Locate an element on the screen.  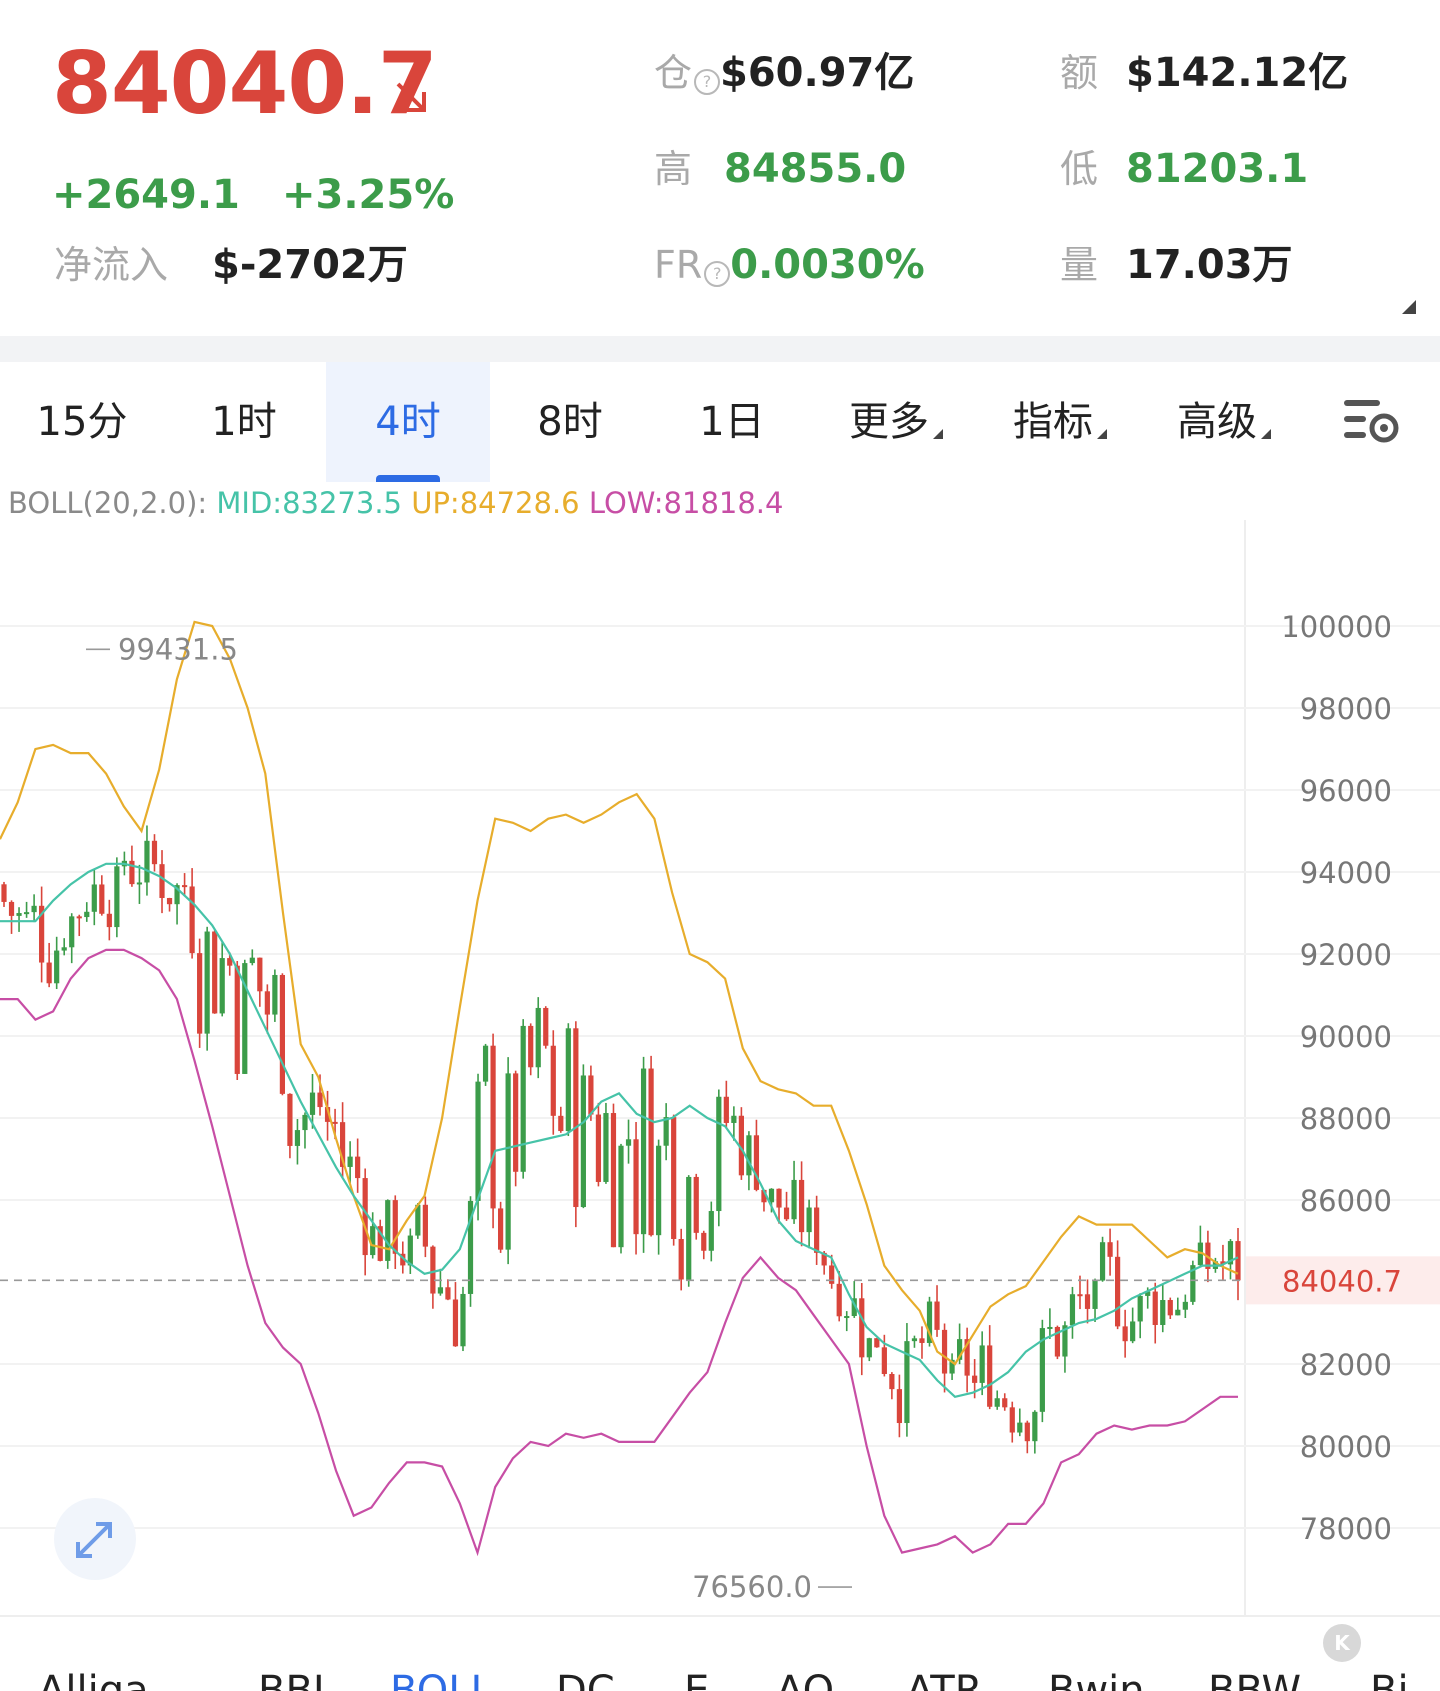
indicator-tabs: Alliga BBI BOLL DC E AO ATR Bwin BBW Bi is located at coordinates (720, 1676).